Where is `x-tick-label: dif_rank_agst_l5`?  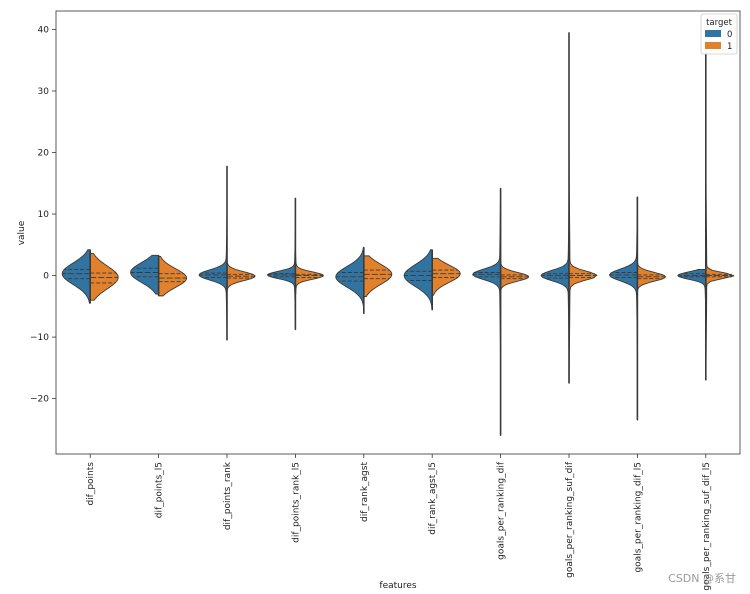
x-tick-label: dif_rank_agst_l5 is located at coordinates (433, 498).